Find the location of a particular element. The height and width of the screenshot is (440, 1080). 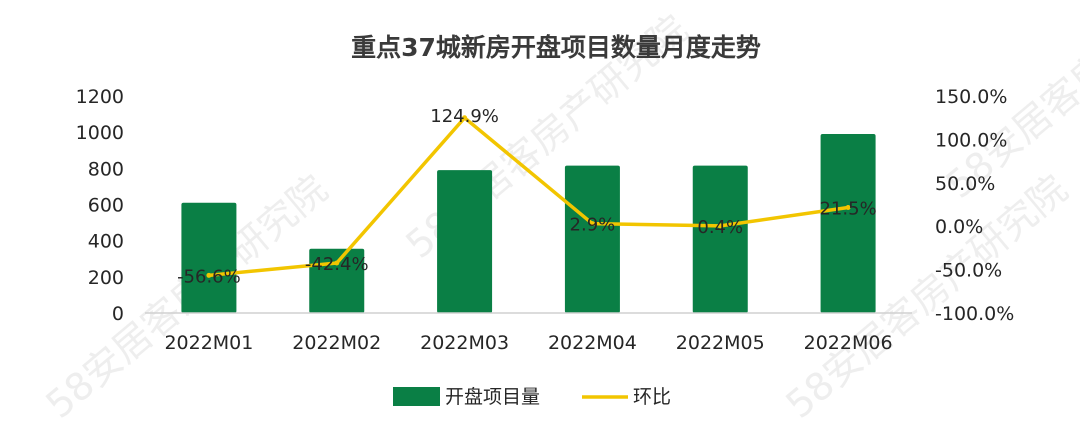

line-data-label: 21.5% is located at coordinates (847, 209).